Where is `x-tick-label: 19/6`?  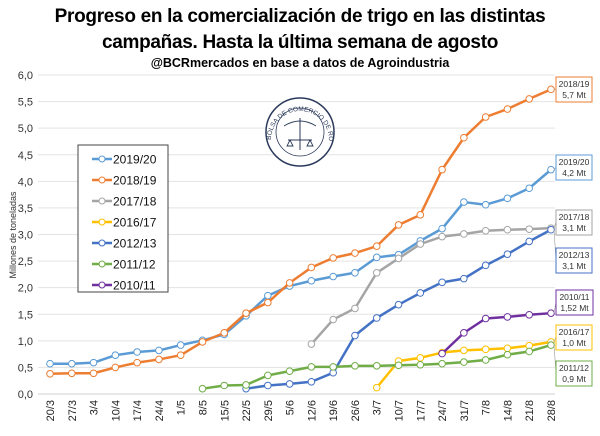
x-tick-label: 19/6 is located at coordinates (334, 410).